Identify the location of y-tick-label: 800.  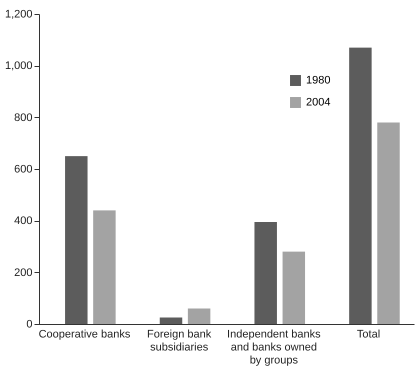
(23, 118).